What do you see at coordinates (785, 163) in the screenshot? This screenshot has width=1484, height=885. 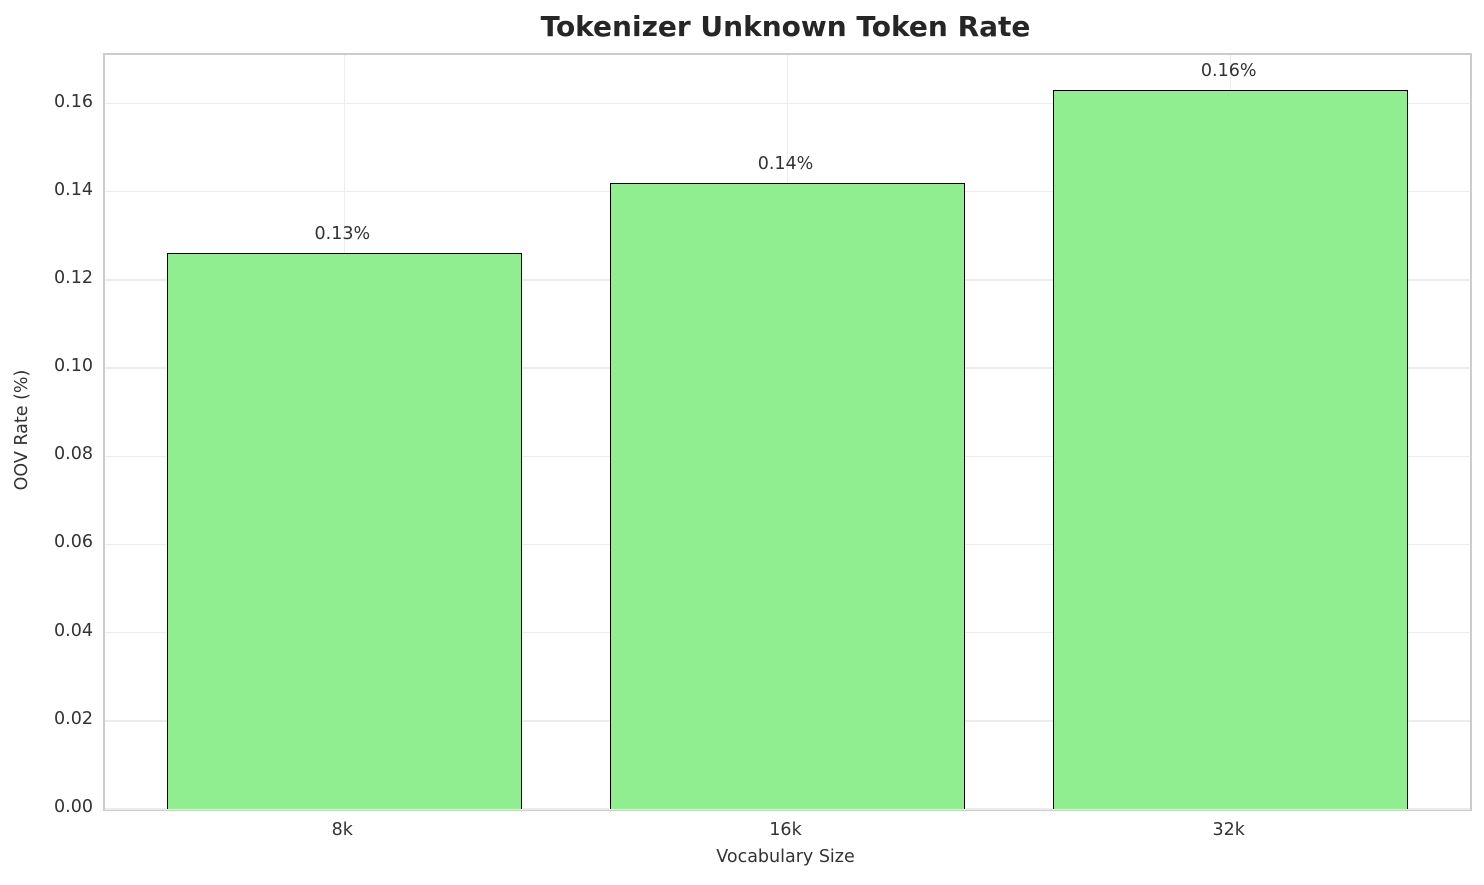 I see `bar-value-label: 0.14%` at bounding box center [785, 163].